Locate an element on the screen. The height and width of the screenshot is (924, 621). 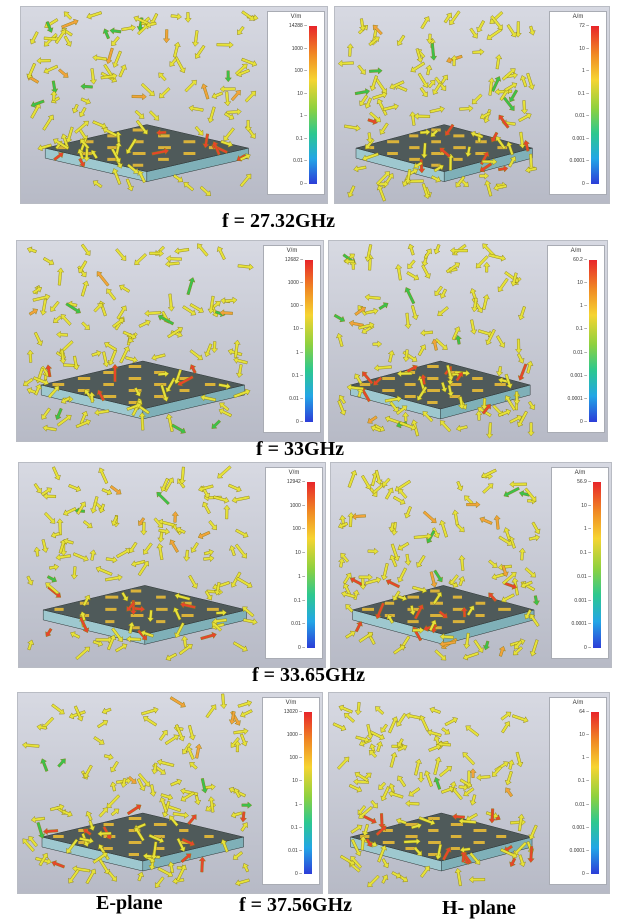
legend-tick-label: 64 – is located at coordinates (584, 712).